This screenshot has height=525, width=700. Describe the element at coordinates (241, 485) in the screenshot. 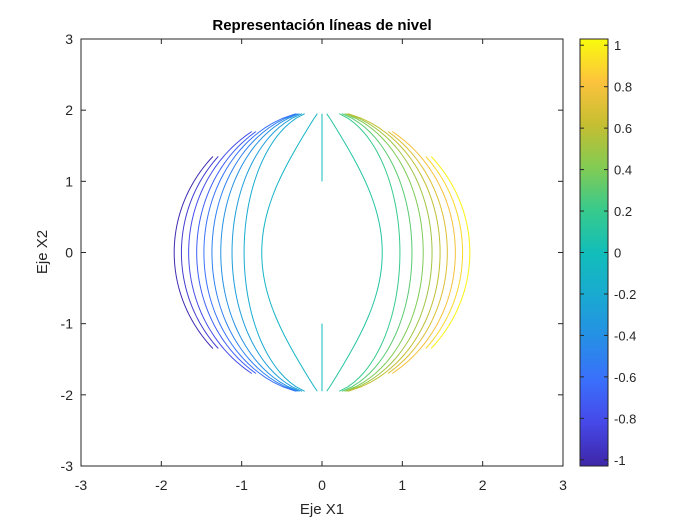

I see `x-tick-label: -1` at that location.